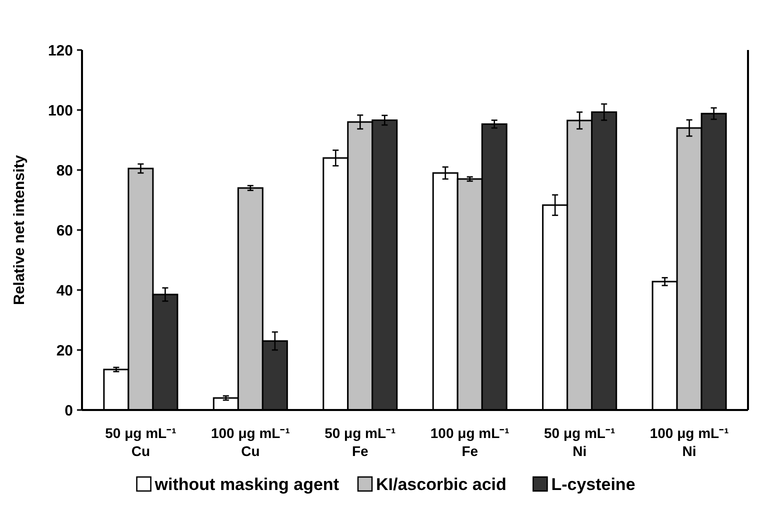 Image resolution: width=767 pixels, height=513 pixels. I want to click on y-tick-label: 120, so click(60, 51).